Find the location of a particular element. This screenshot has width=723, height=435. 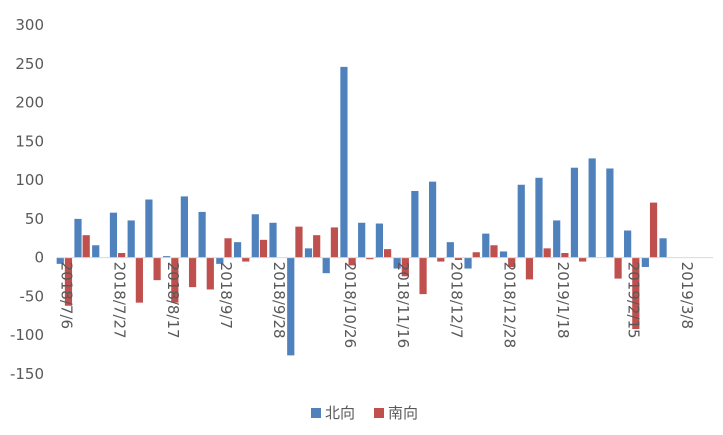

y-tick-label: 300 is located at coordinates (29, 25).